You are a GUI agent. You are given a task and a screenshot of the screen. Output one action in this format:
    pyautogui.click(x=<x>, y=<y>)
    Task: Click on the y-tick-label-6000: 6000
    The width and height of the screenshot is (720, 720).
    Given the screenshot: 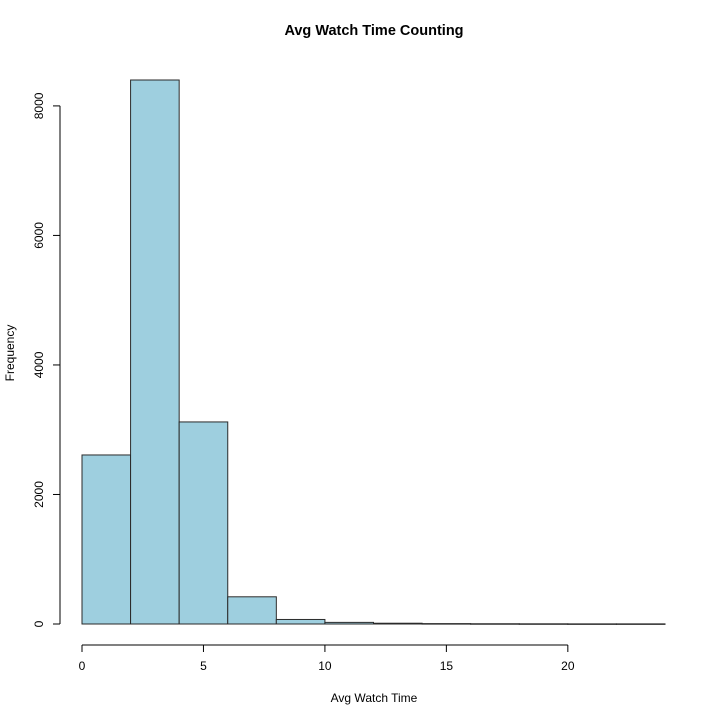 What is the action you would take?
    pyautogui.click(x=39, y=235)
    